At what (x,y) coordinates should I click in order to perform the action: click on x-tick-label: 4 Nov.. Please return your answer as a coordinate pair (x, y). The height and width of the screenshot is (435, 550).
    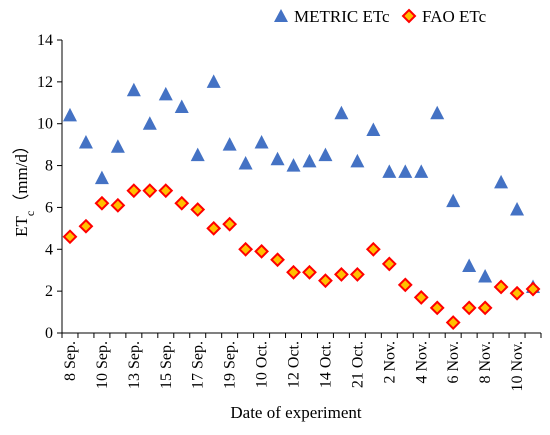
    Looking at the image, I should click on (421, 362).